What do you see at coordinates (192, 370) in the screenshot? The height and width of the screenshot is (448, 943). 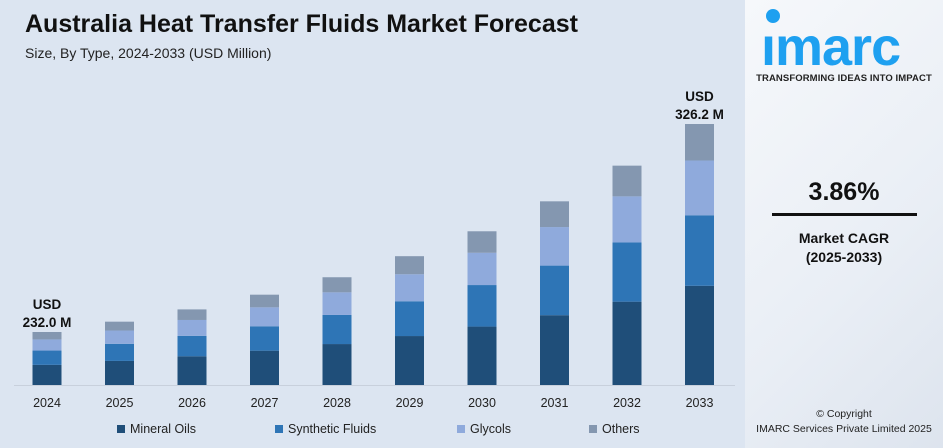 I see `bar-segment-mineral-oils-2026` at bounding box center [192, 370].